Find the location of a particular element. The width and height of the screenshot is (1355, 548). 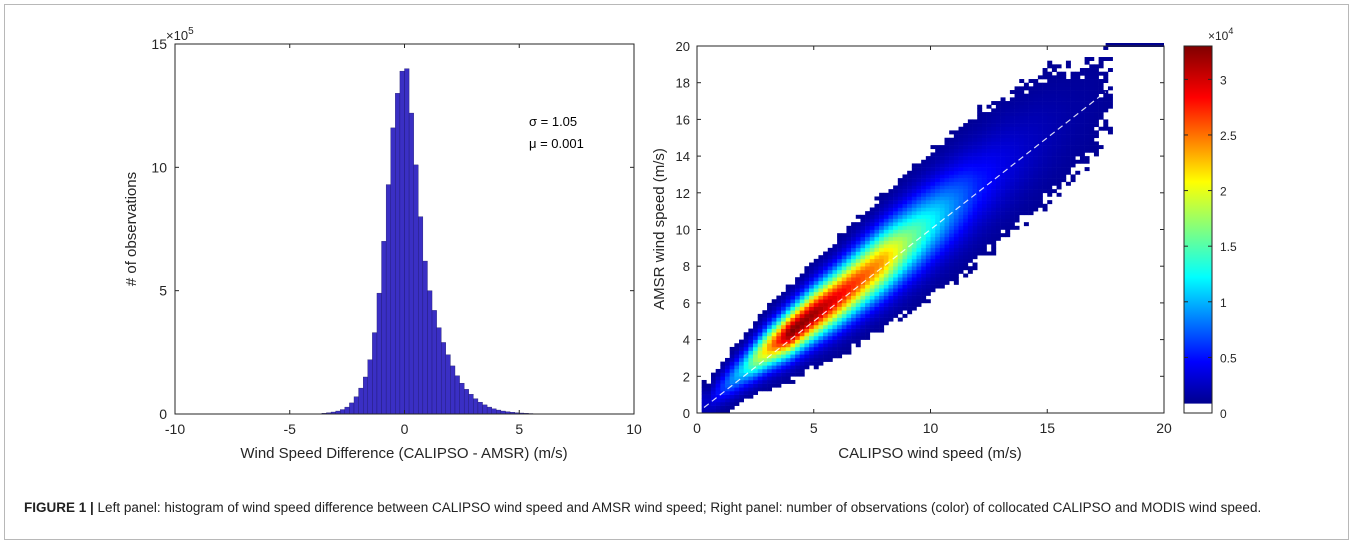

histogram-bar is located at coordinates (398, 254).